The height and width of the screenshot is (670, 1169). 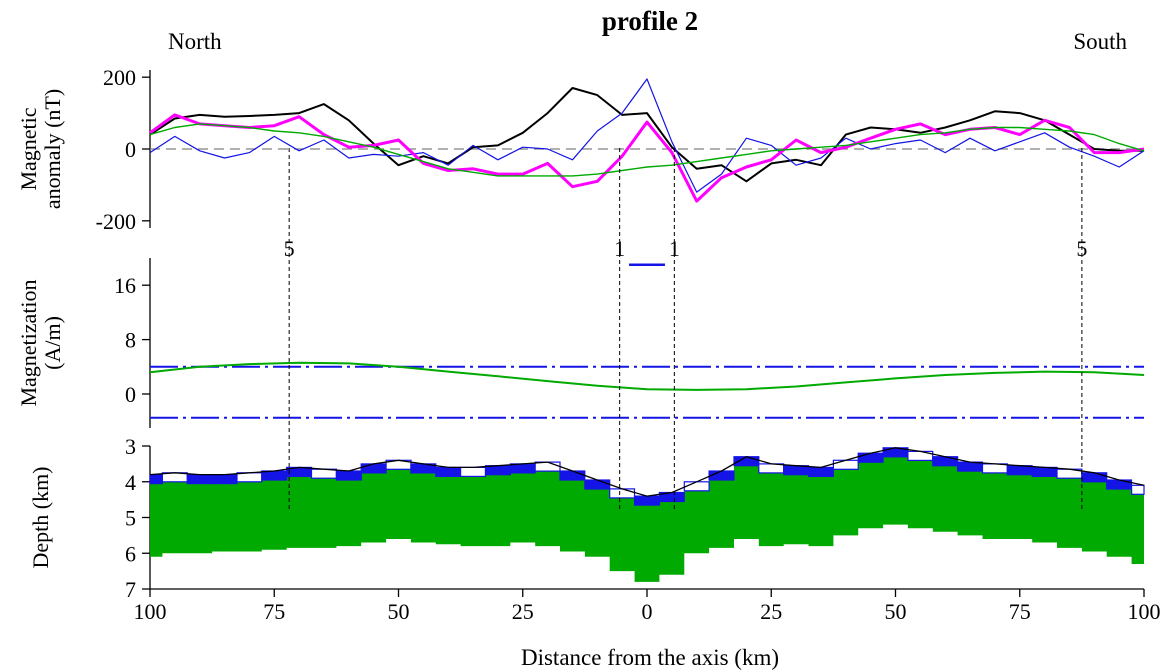 What do you see at coordinates (130, 446) in the screenshot?
I see `y-tick-label: 3` at bounding box center [130, 446].